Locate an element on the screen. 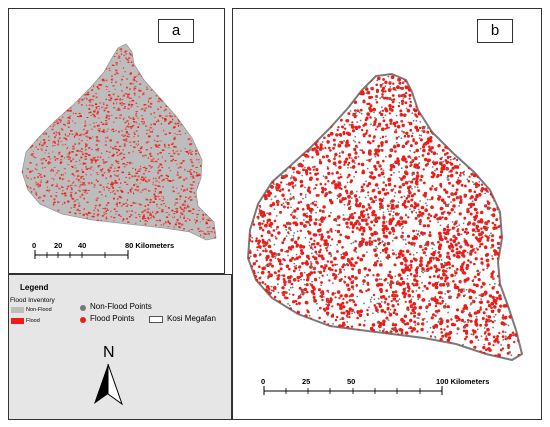 The width and height of the screenshot is (550, 427). non-flood-point-symbol is located at coordinates (83, 308).